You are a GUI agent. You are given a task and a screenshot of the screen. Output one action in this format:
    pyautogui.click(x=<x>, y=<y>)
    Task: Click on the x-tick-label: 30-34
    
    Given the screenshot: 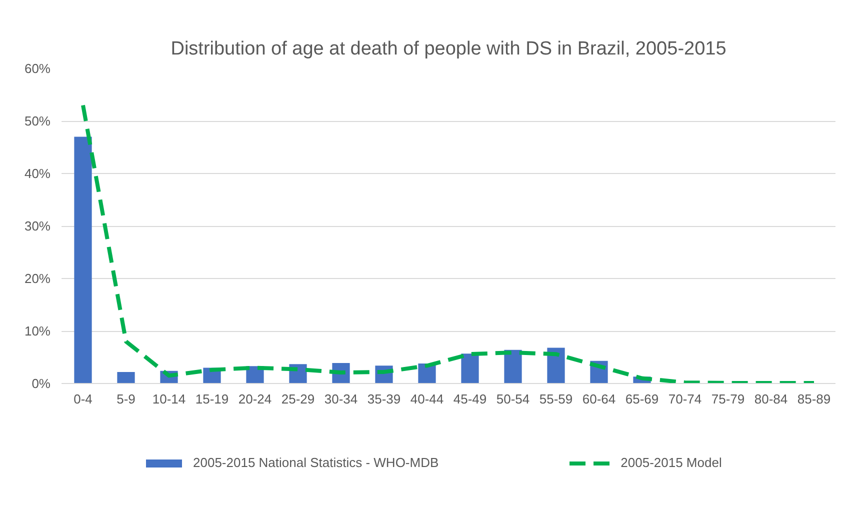 What is the action you would take?
    pyautogui.click(x=341, y=399)
    